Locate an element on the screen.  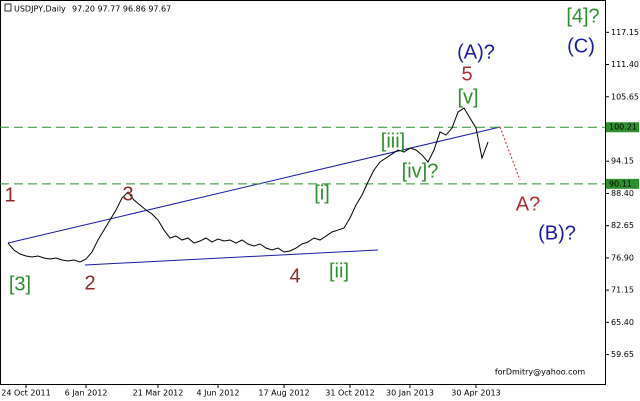
wave-label: [ii] is located at coordinates (339, 271).